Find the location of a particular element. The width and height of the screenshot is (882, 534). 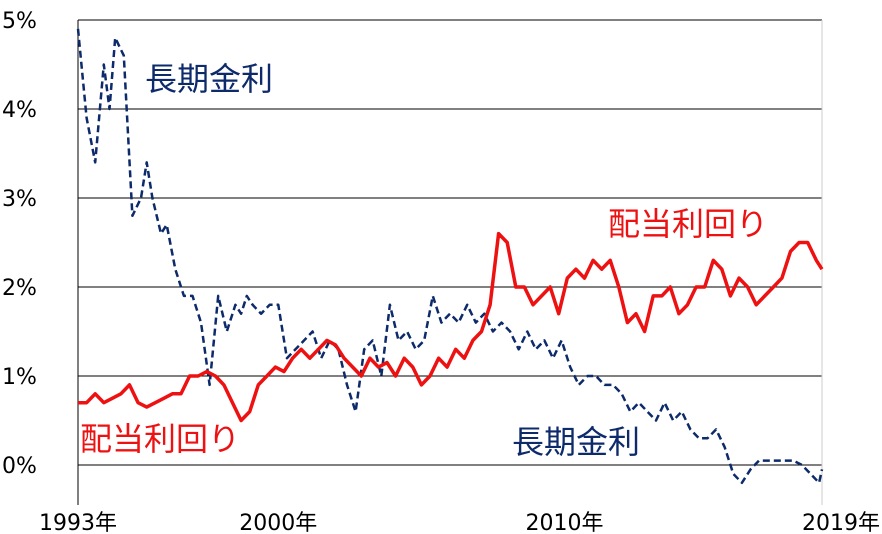

y-tick-label: 4% is located at coordinates (19, 110).